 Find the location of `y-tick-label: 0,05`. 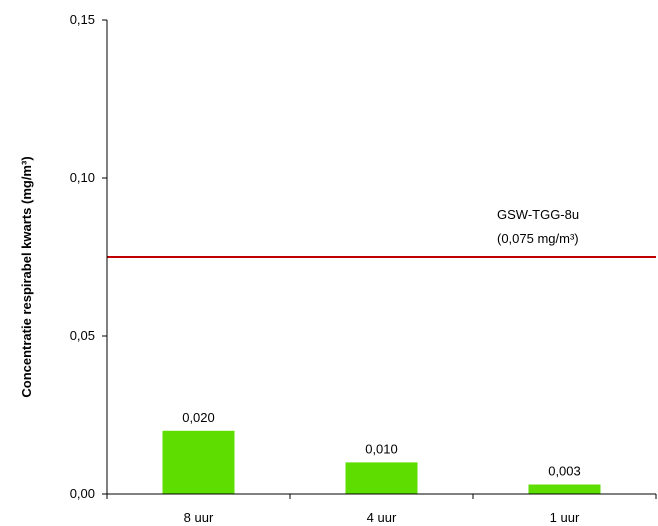

y-tick-label: 0,05 is located at coordinates (82, 335).